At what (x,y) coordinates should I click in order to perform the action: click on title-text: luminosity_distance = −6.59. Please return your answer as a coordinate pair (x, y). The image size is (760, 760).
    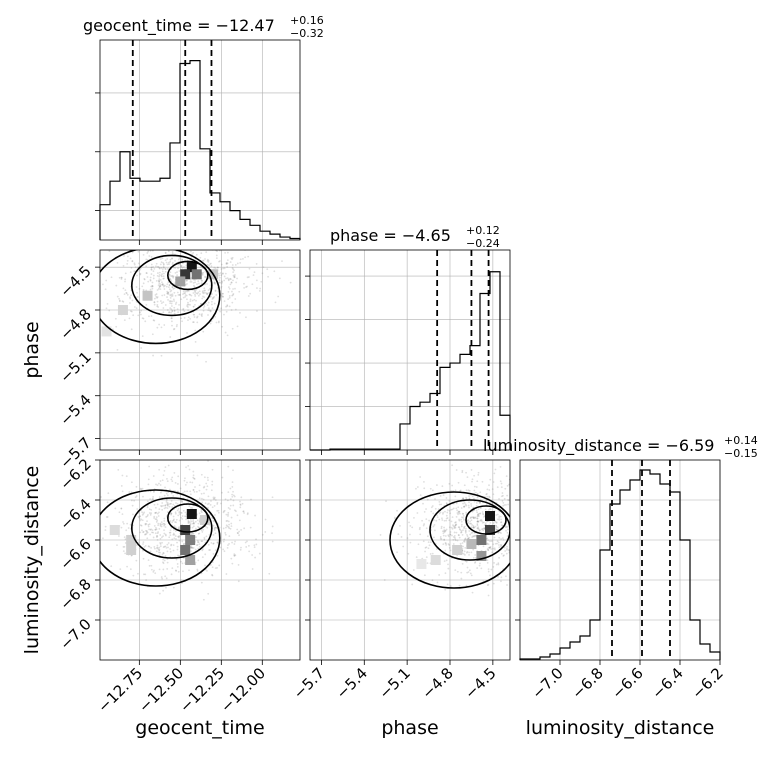
    Looking at the image, I should click on (598, 446).